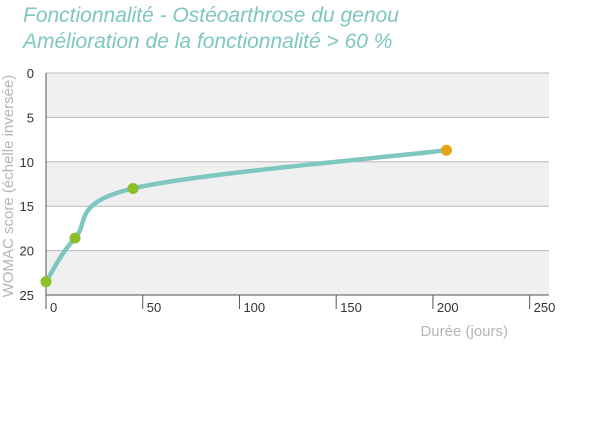  I want to click on y-tick-label: 15, so click(27, 206).